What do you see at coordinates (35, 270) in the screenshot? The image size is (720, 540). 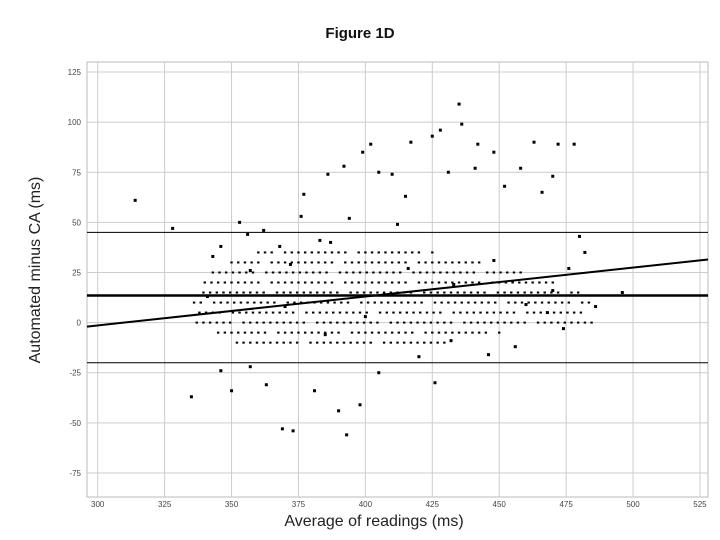 I see `y-axis-label: Automated minus CA (ms)` at bounding box center [35, 270].